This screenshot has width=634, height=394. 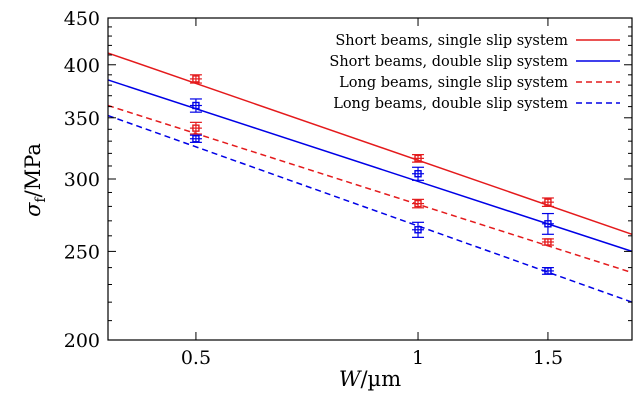 I want to click on x-tick-label: 0.5, so click(x=196, y=358).